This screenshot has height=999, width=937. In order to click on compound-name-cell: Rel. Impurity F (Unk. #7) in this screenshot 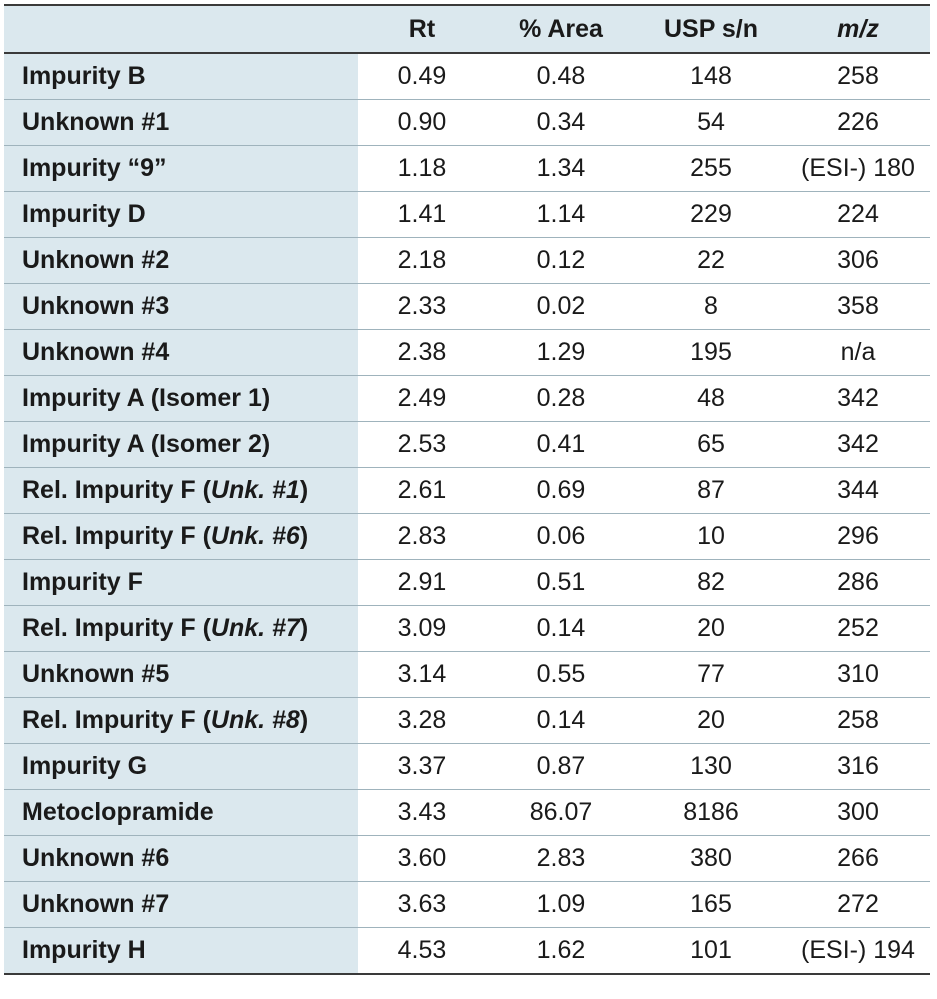, I will do `click(181, 628)`.